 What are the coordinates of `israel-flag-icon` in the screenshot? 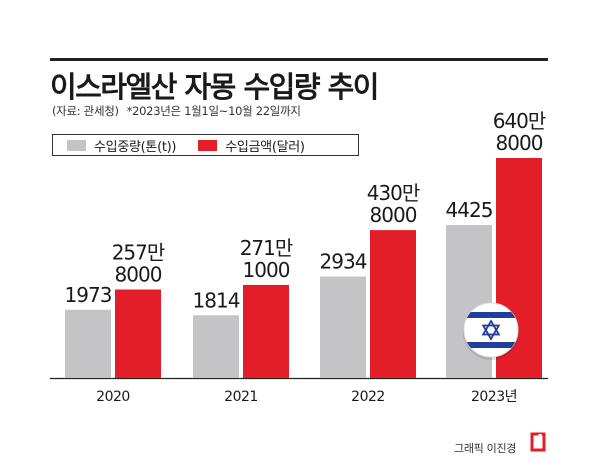 It's located at (491, 331).